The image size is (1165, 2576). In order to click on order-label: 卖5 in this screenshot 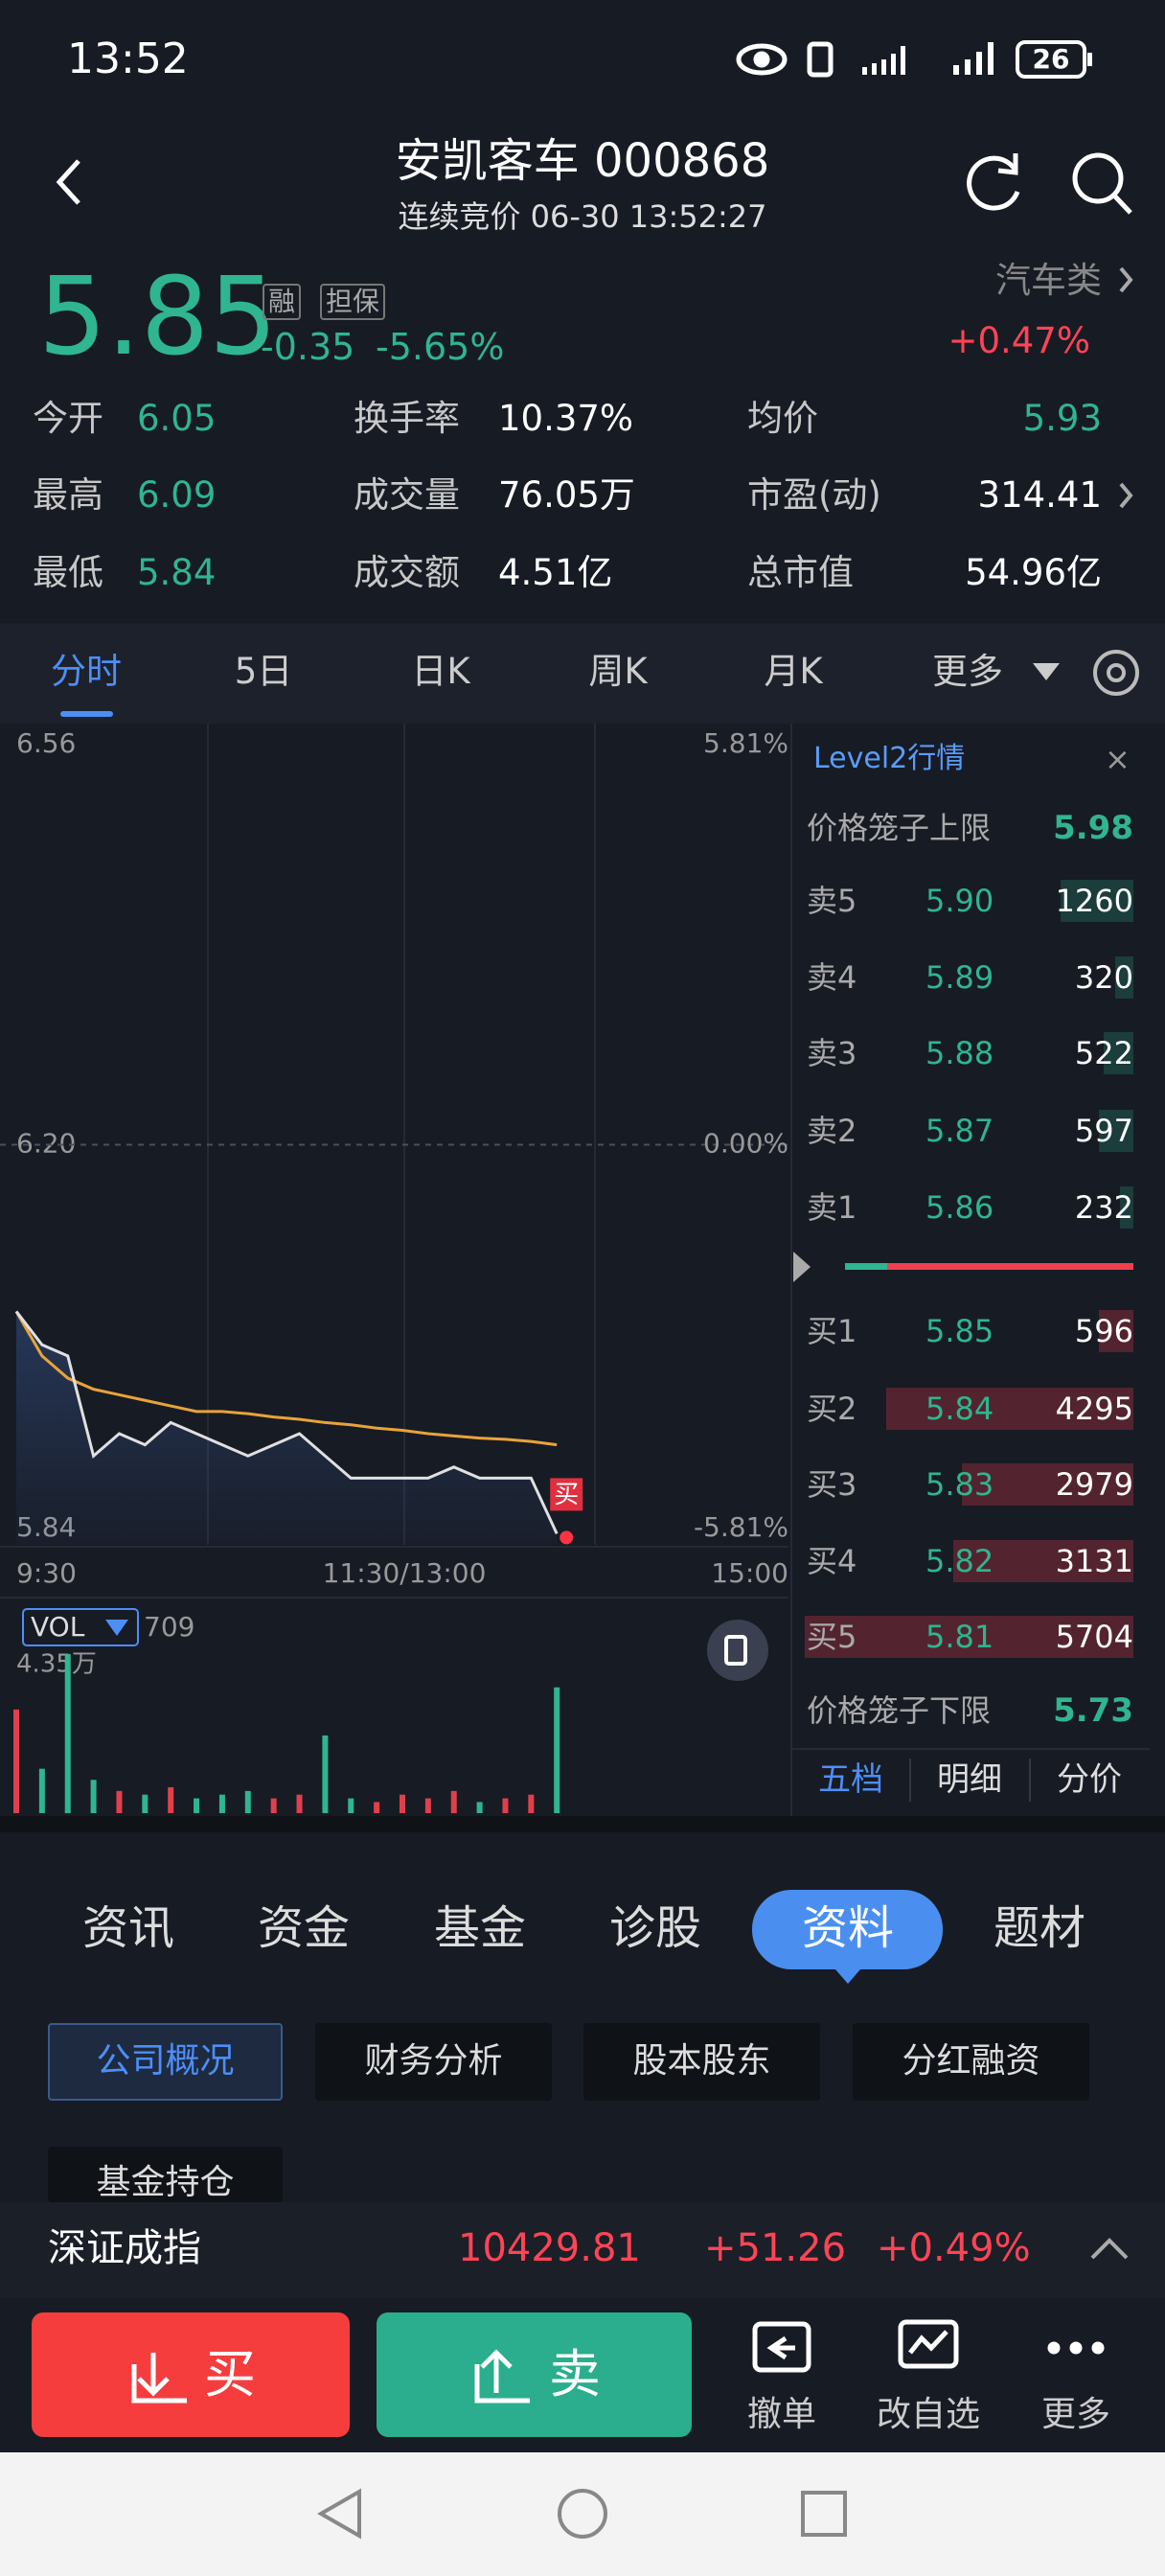, I will do `click(832, 901)`.